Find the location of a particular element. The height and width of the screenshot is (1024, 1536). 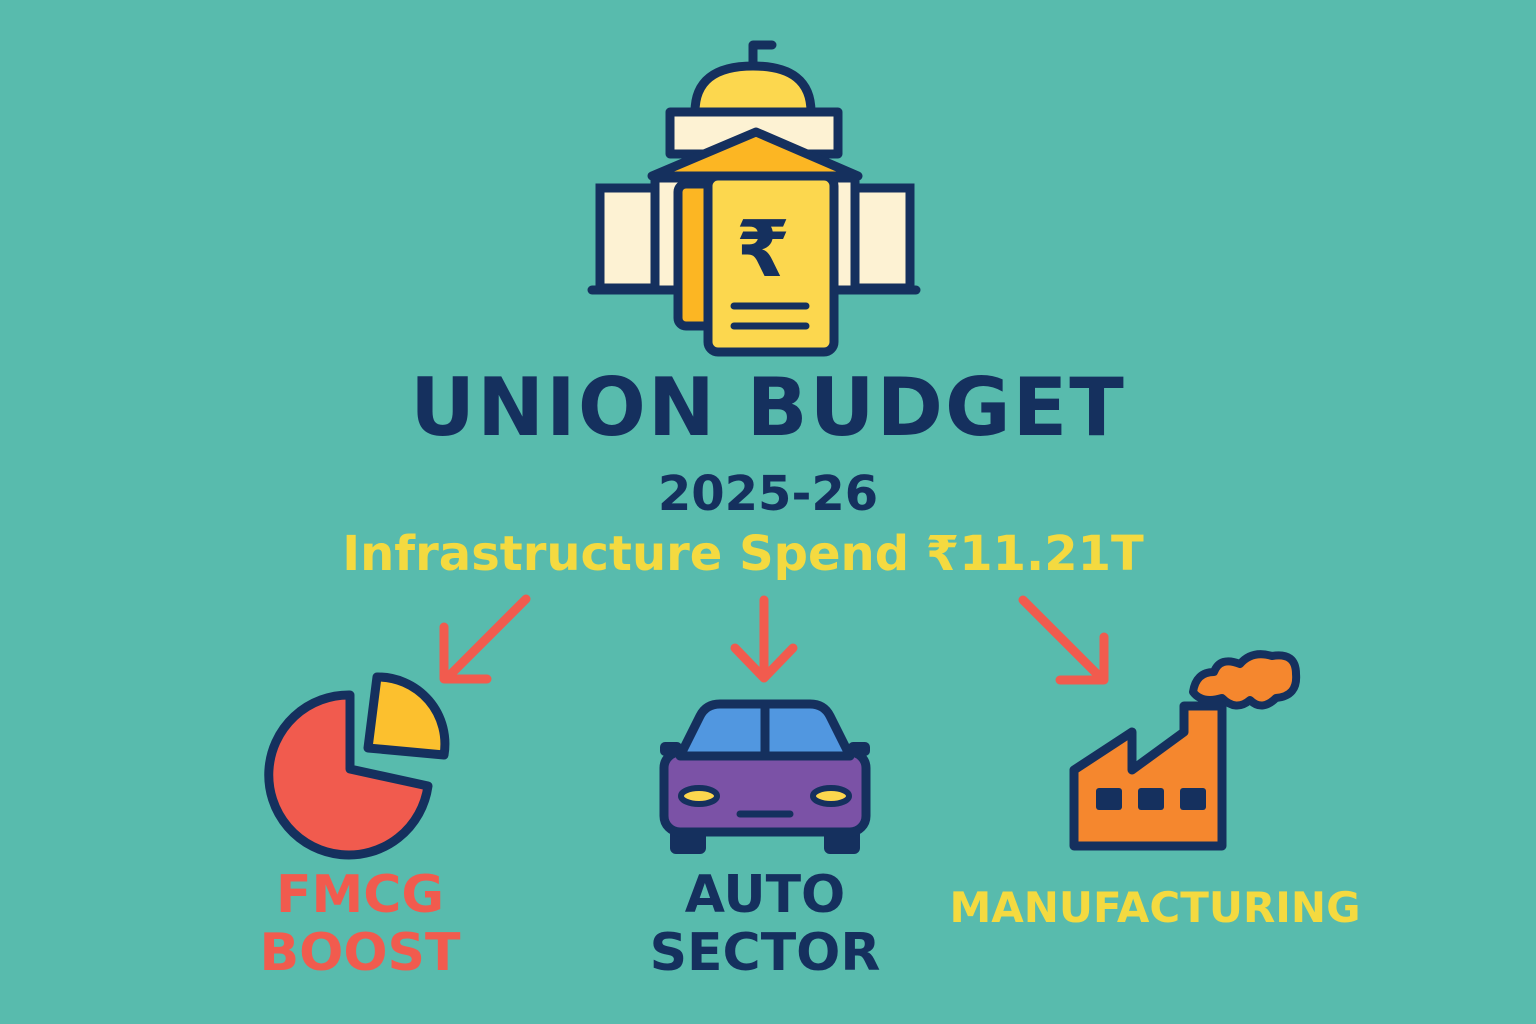

auto-sector-label: AUTO SECTOR is located at coordinates (765, 924).